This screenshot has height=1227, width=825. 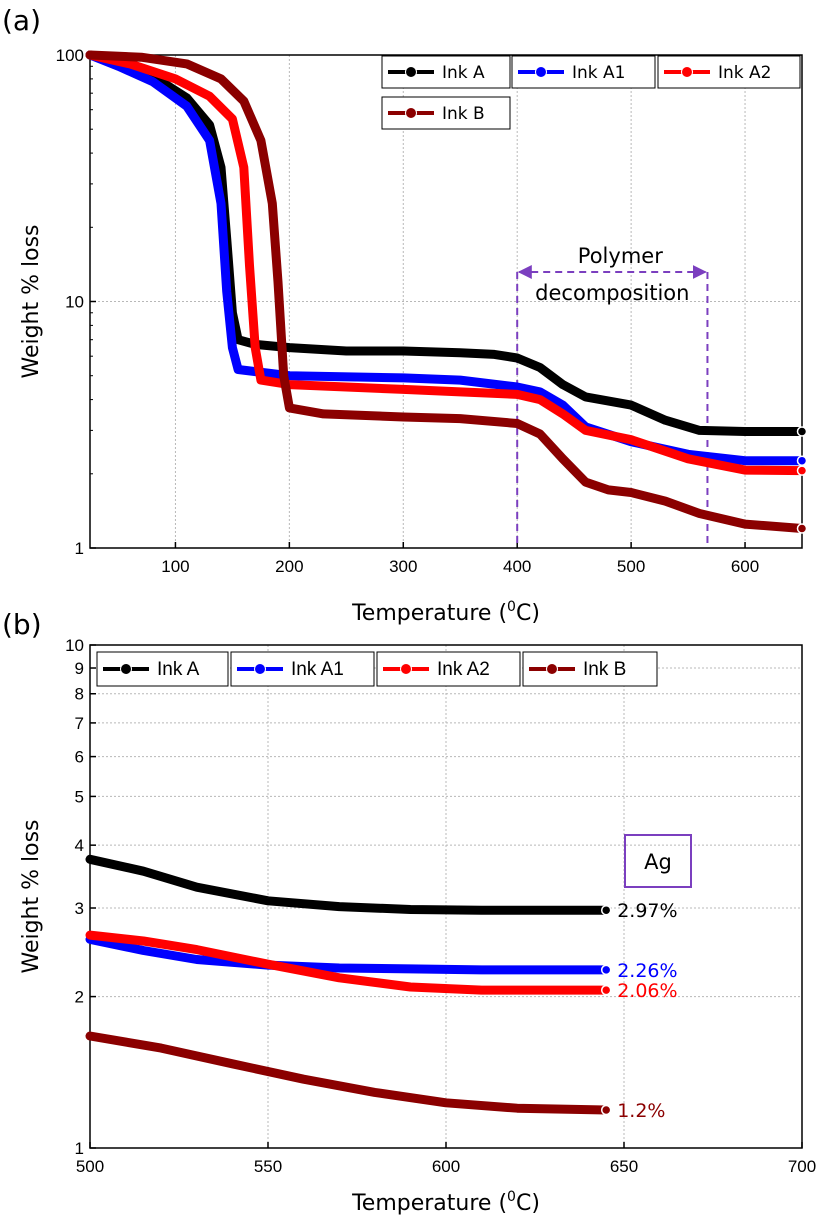 I want to click on series-ink-a: 2.97%, so click(x=381, y=888).